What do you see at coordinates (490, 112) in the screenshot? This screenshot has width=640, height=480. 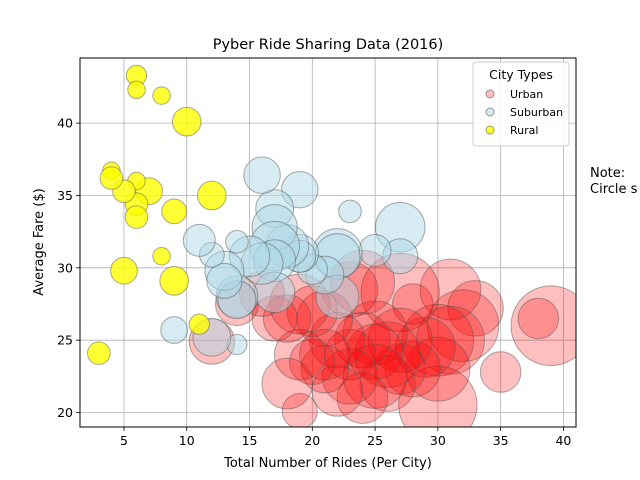 I see `legend-marker-suburban` at bounding box center [490, 112].